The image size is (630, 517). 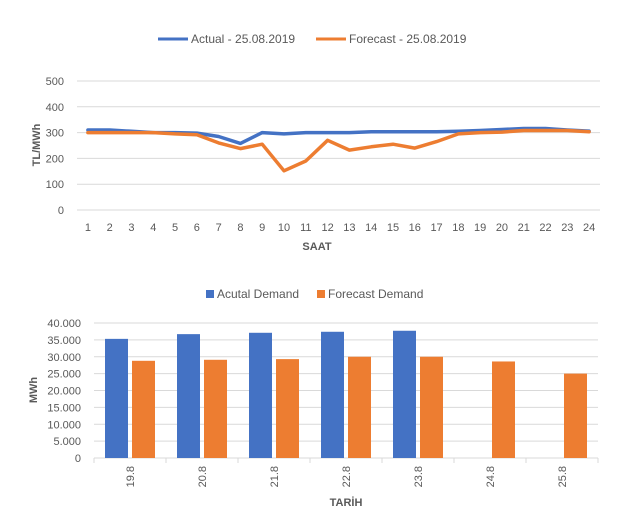 What do you see at coordinates (64, 324) in the screenshot?
I see `bar-y-tick-label: 40.000` at bounding box center [64, 324].